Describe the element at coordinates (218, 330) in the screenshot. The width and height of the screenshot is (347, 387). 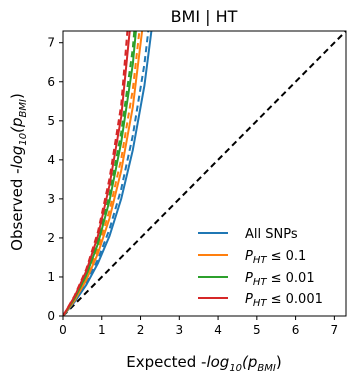
I see `x-tick-label: 4` at that location.